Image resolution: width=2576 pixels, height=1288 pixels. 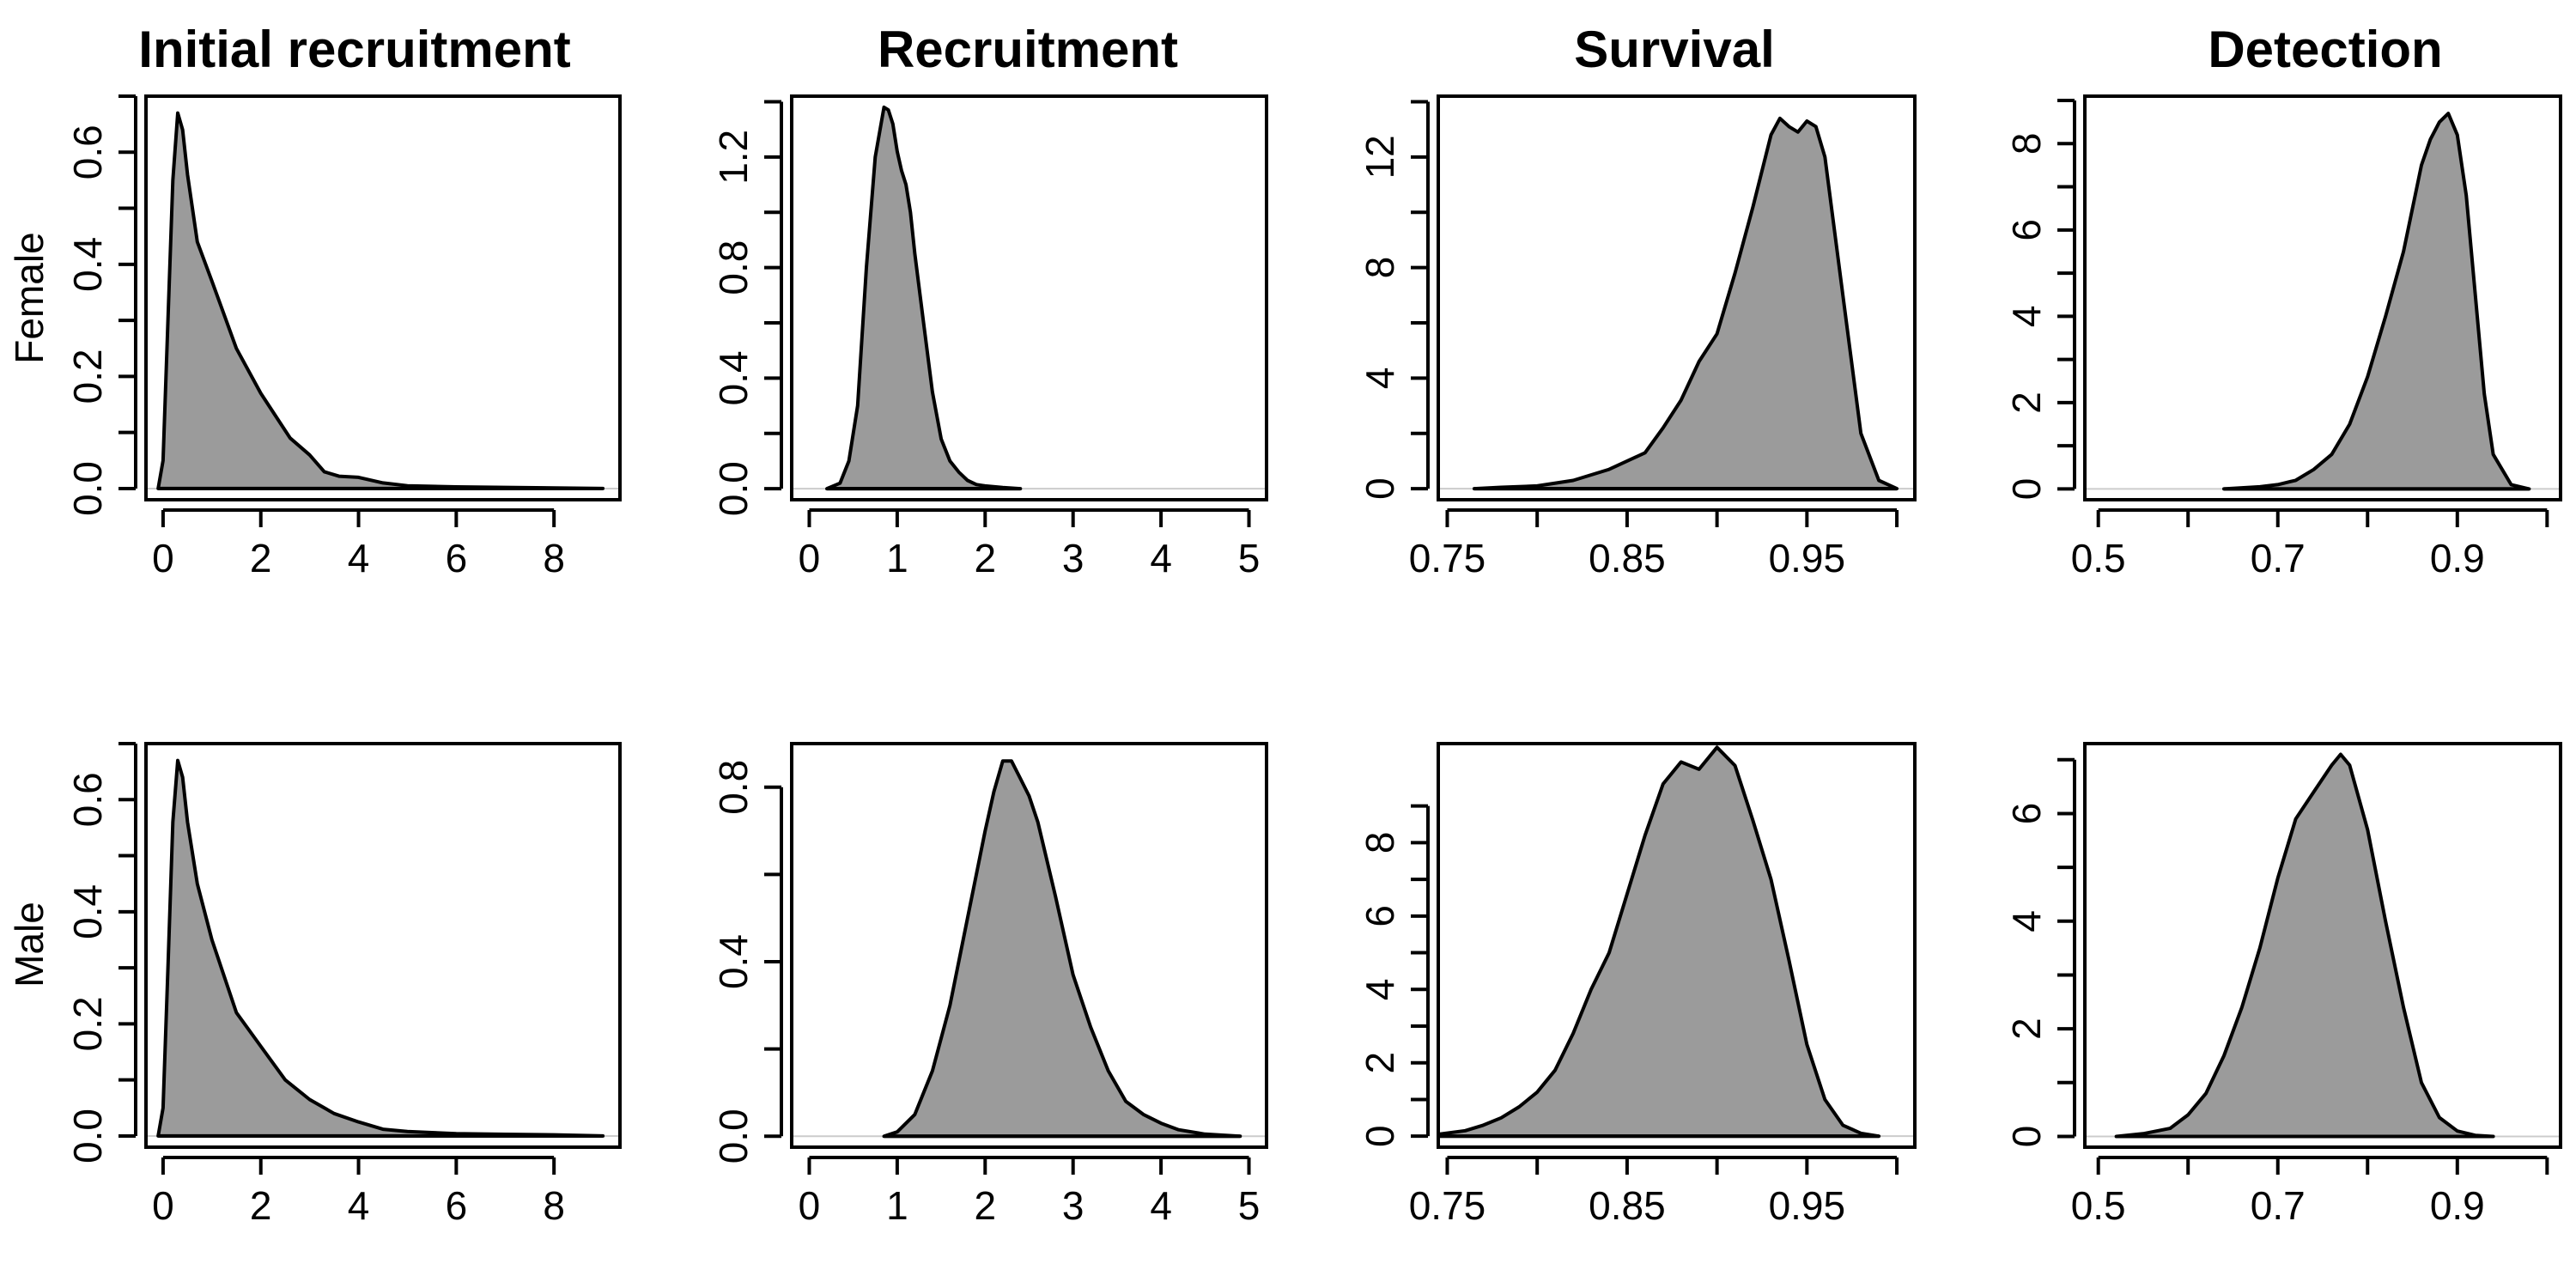 I want to click on y-tick-label: 12, so click(x=1380, y=157).